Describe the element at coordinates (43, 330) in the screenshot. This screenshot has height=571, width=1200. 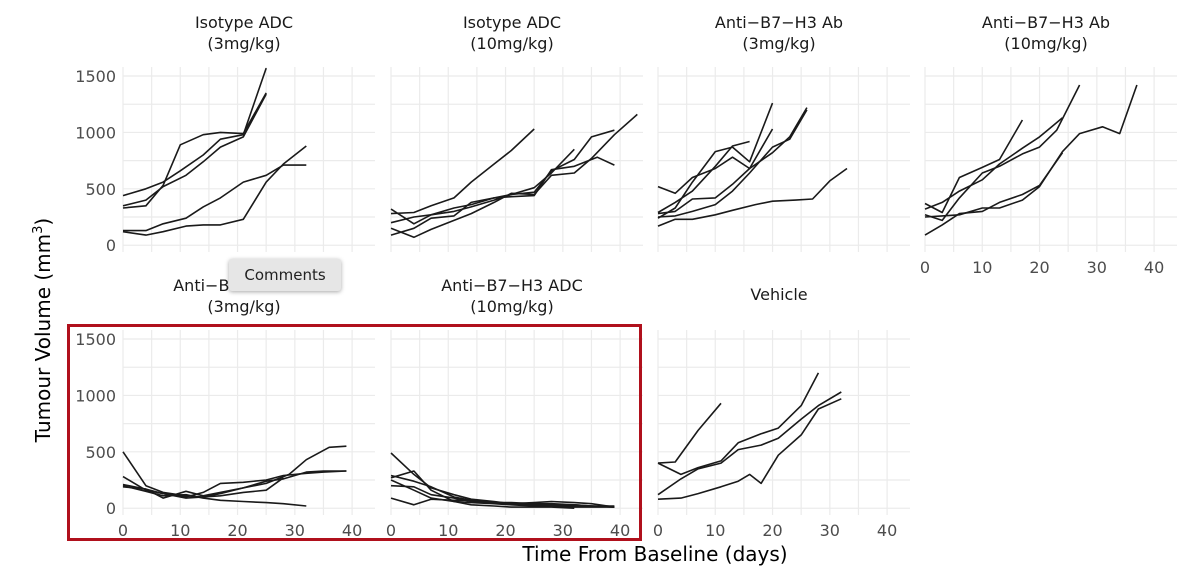
I see `y-axis-title: Tumour Volume (mm3)` at that location.